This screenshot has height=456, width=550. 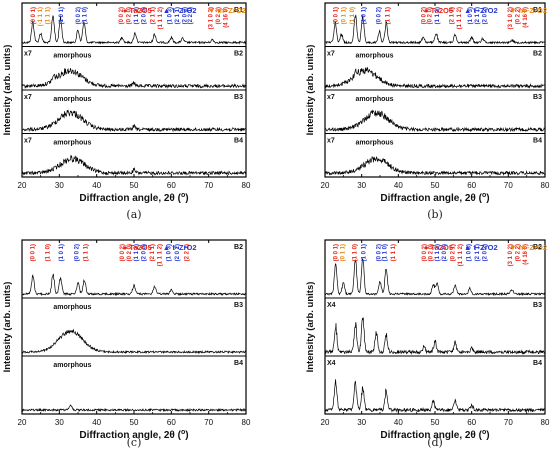 I want to click on panel-caption: (c), so click(x=134, y=442).